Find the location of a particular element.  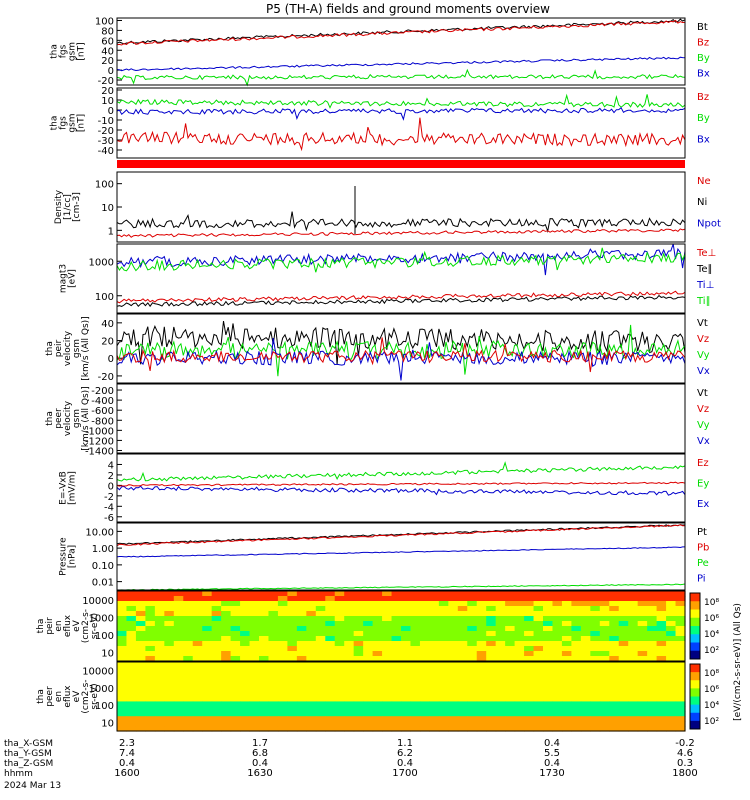

colorbar-segment is located at coordinates (695, 638).